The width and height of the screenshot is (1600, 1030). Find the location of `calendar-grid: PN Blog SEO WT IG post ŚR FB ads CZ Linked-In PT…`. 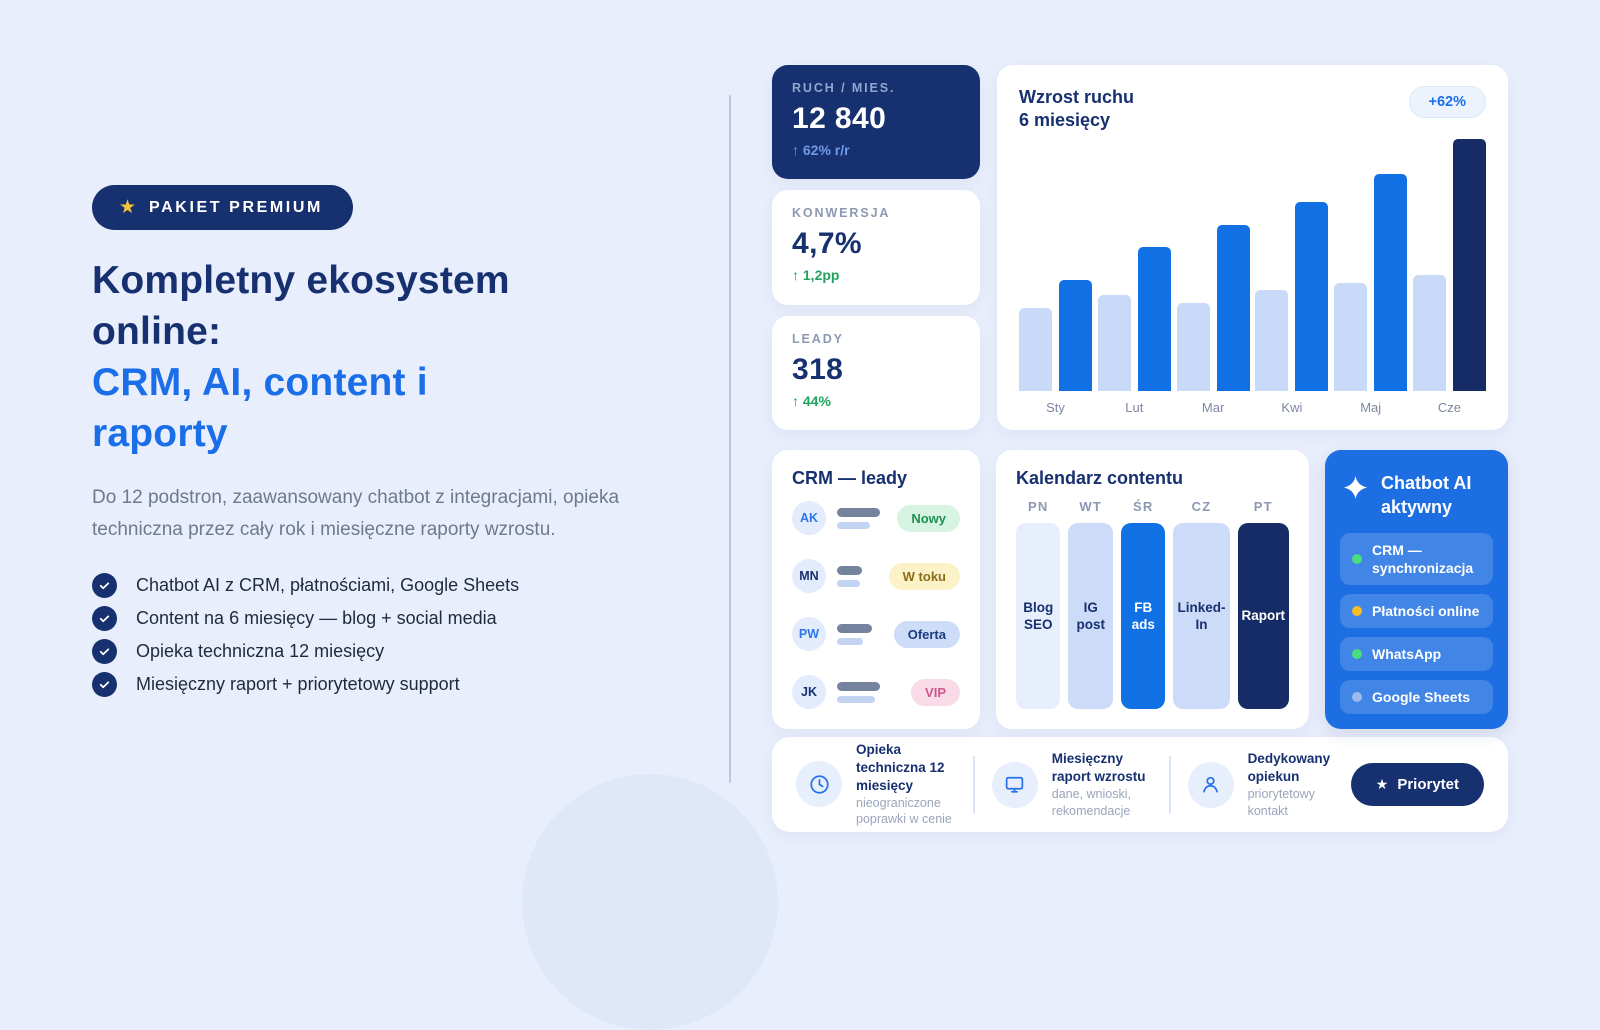

calendar-grid: PN Blog SEO WT IG post ŚR FB ads CZ Linked-In PT… is located at coordinates (1152, 604).